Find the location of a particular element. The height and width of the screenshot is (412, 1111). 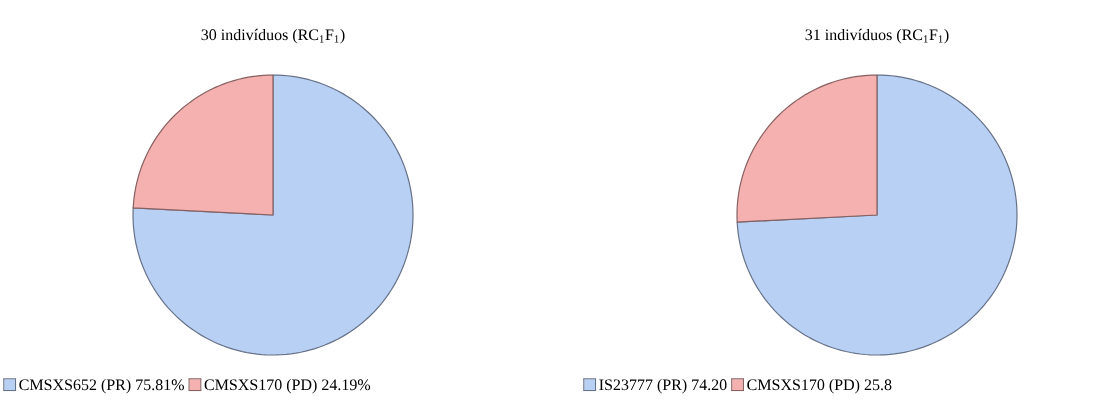

legend-label: IS23777 (PR) is located at coordinates (643, 386).